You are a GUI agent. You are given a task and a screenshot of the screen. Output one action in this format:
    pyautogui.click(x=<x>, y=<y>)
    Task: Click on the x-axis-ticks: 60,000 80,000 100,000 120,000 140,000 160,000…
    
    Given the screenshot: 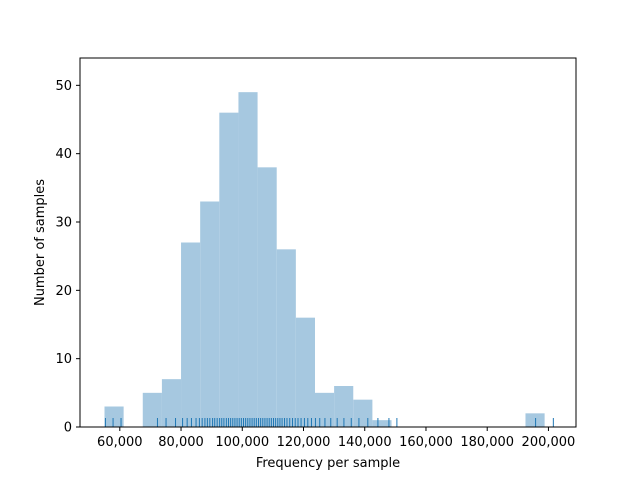 What is the action you would take?
    pyautogui.click(x=336, y=438)
    